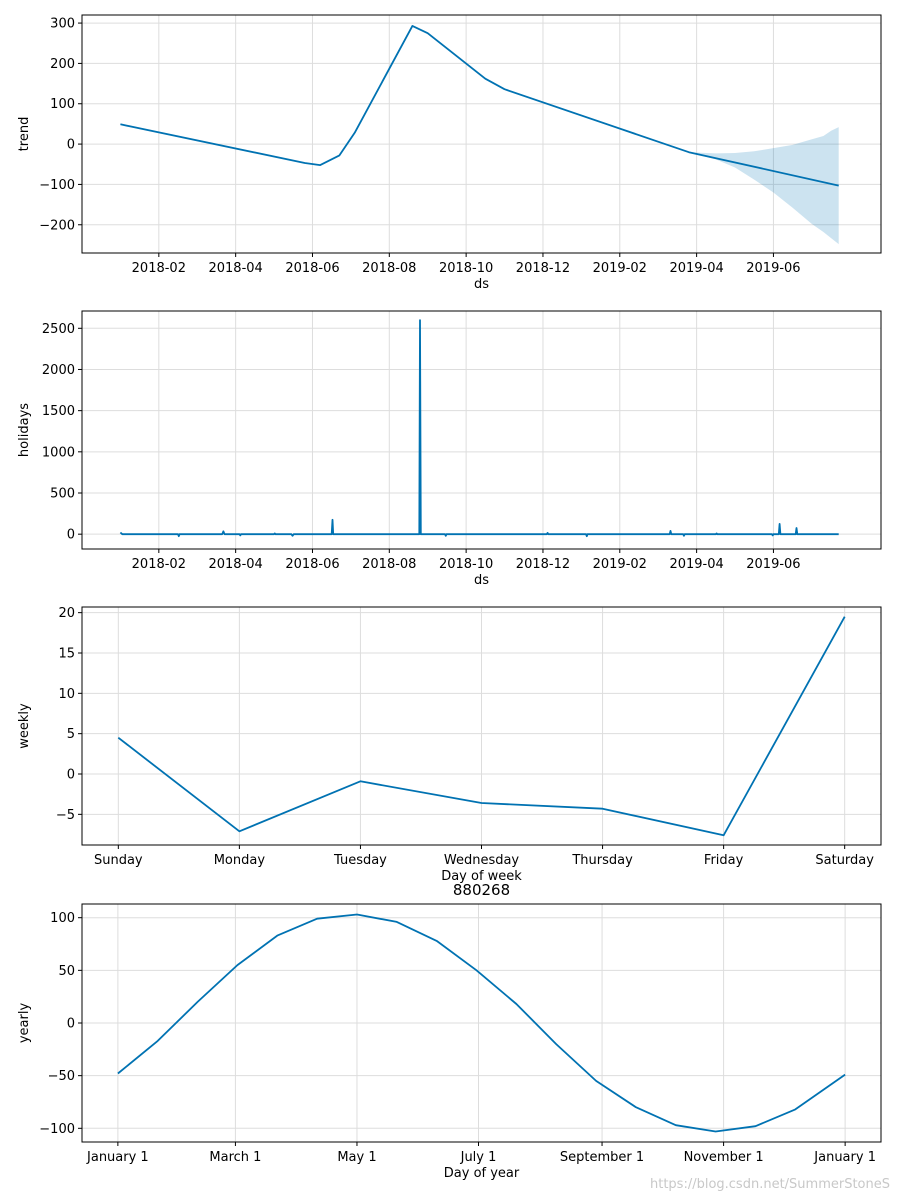  I want to click on y-axis-label: trend, so click(24, 134).